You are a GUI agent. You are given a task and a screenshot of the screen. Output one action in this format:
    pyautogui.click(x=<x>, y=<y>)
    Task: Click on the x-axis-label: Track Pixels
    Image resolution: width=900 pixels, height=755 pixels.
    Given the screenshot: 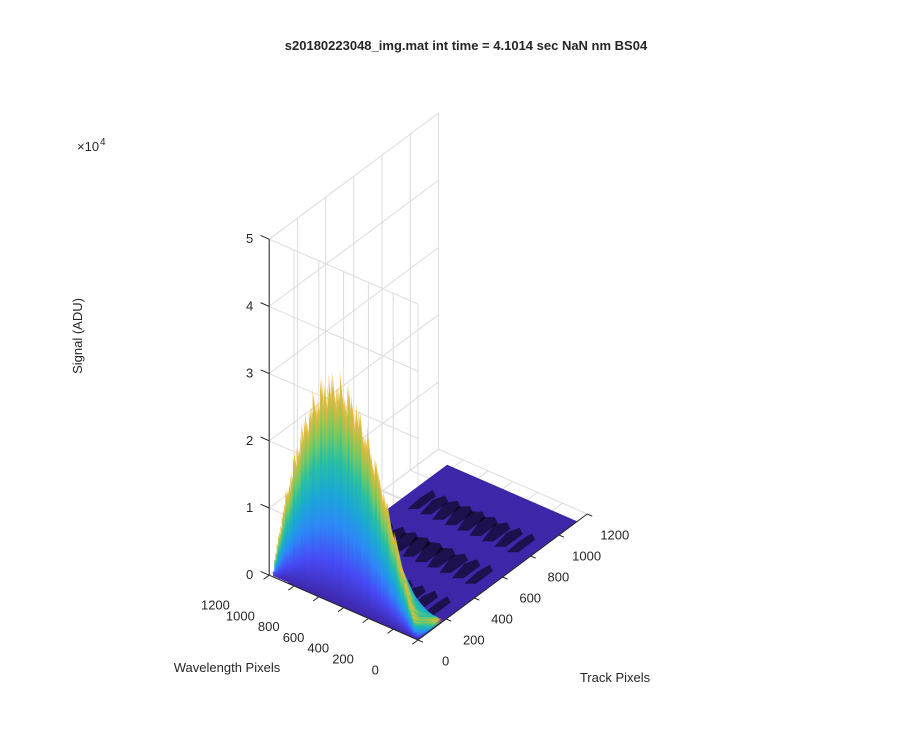 What is the action you would take?
    pyautogui.click(x=615, y=677)
    